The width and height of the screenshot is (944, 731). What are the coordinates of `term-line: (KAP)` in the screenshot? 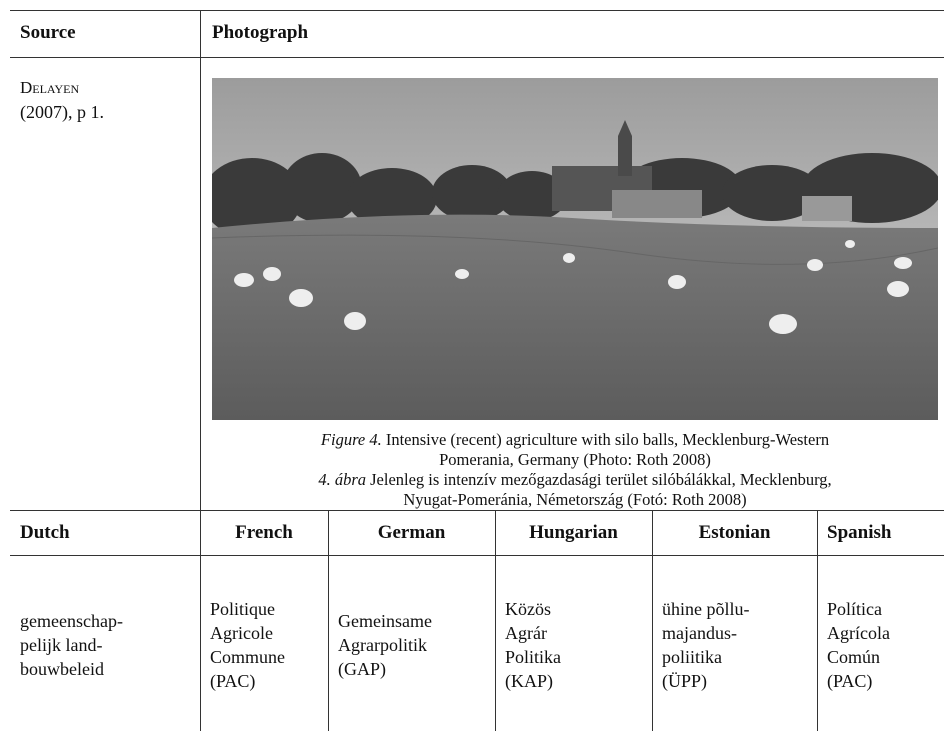 It's located at (529, 681).